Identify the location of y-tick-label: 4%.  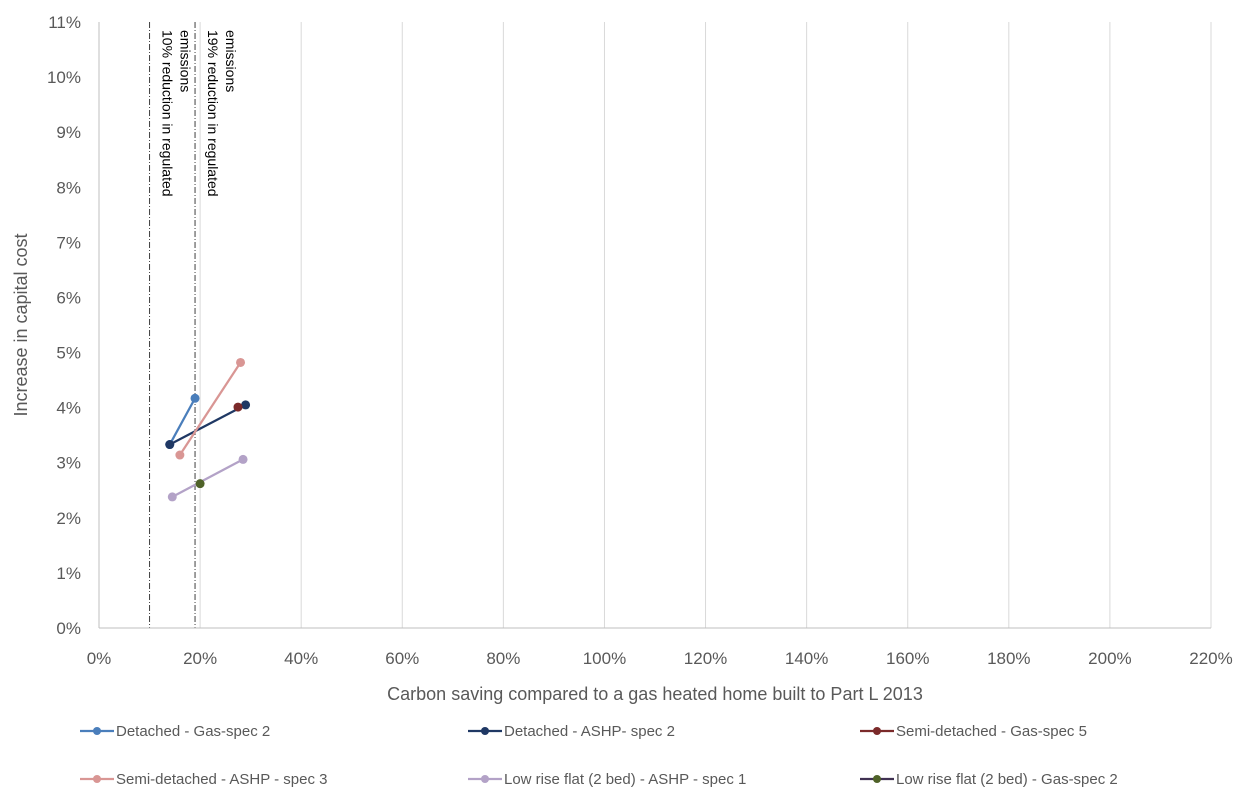
(68, 408).